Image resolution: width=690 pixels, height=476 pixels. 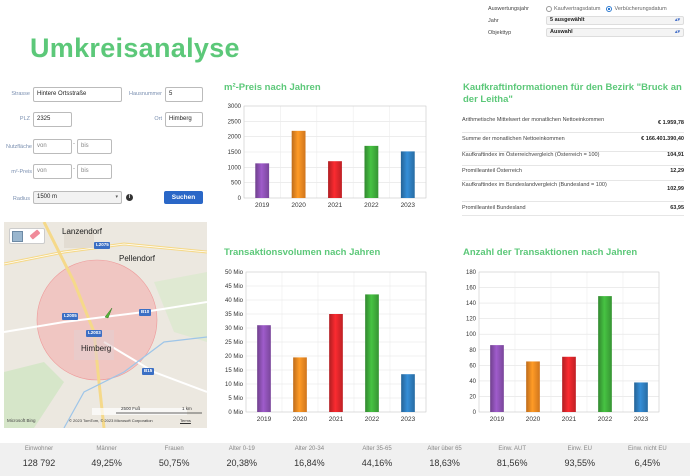 I want to click on radio-dot-selected, so click(x=609, y=9).